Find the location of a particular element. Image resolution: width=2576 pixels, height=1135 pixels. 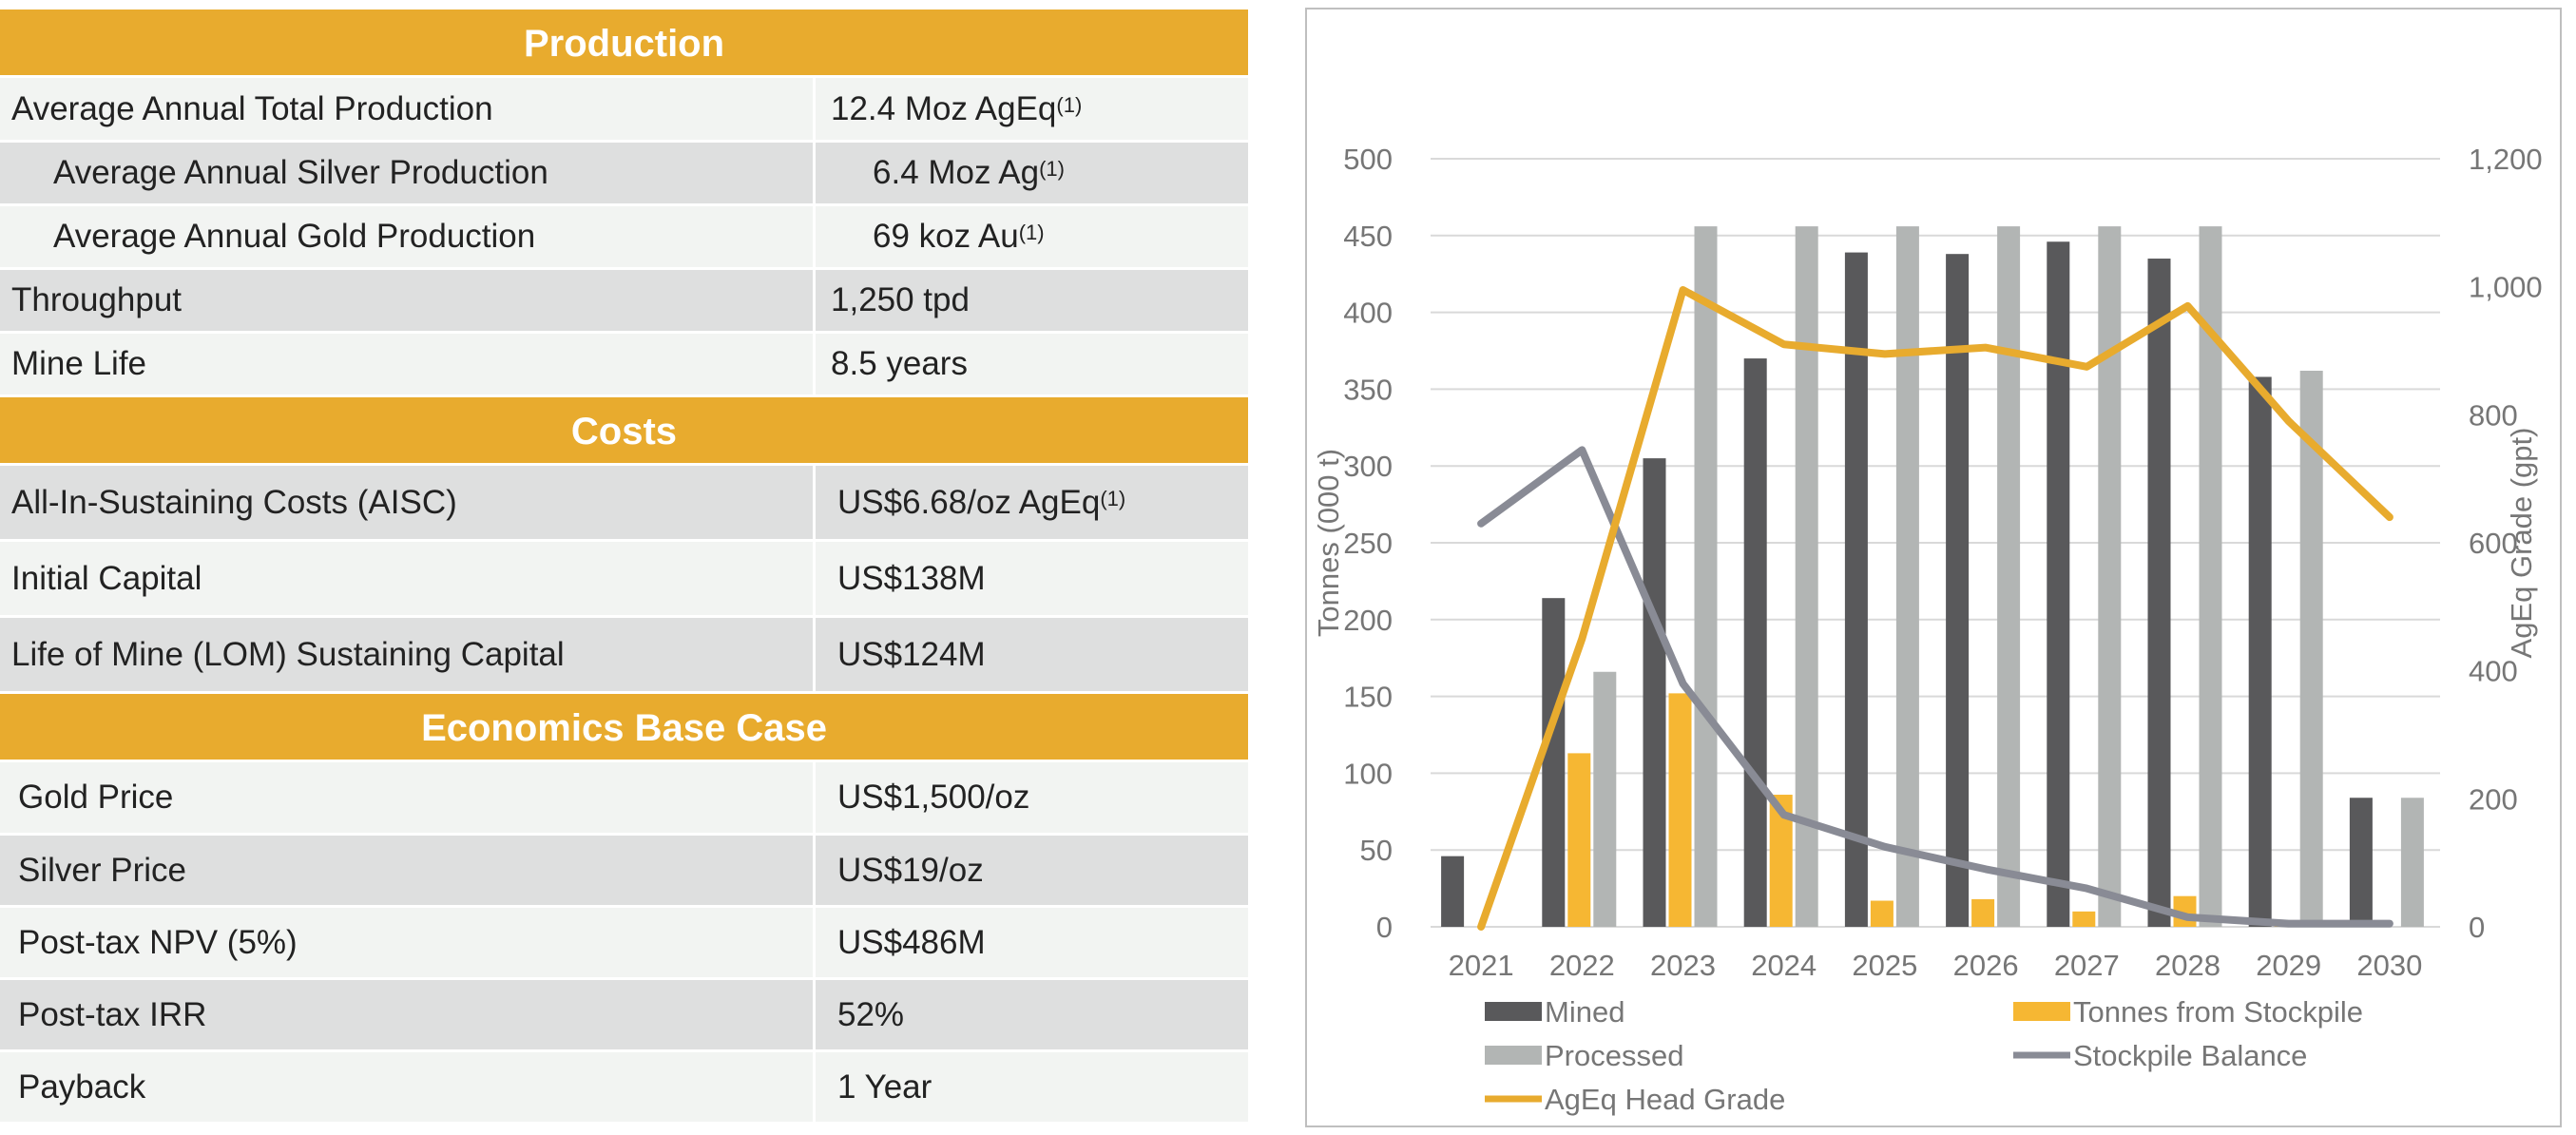

y2-tick-label: 0 is located at coordinates (2477, 928).